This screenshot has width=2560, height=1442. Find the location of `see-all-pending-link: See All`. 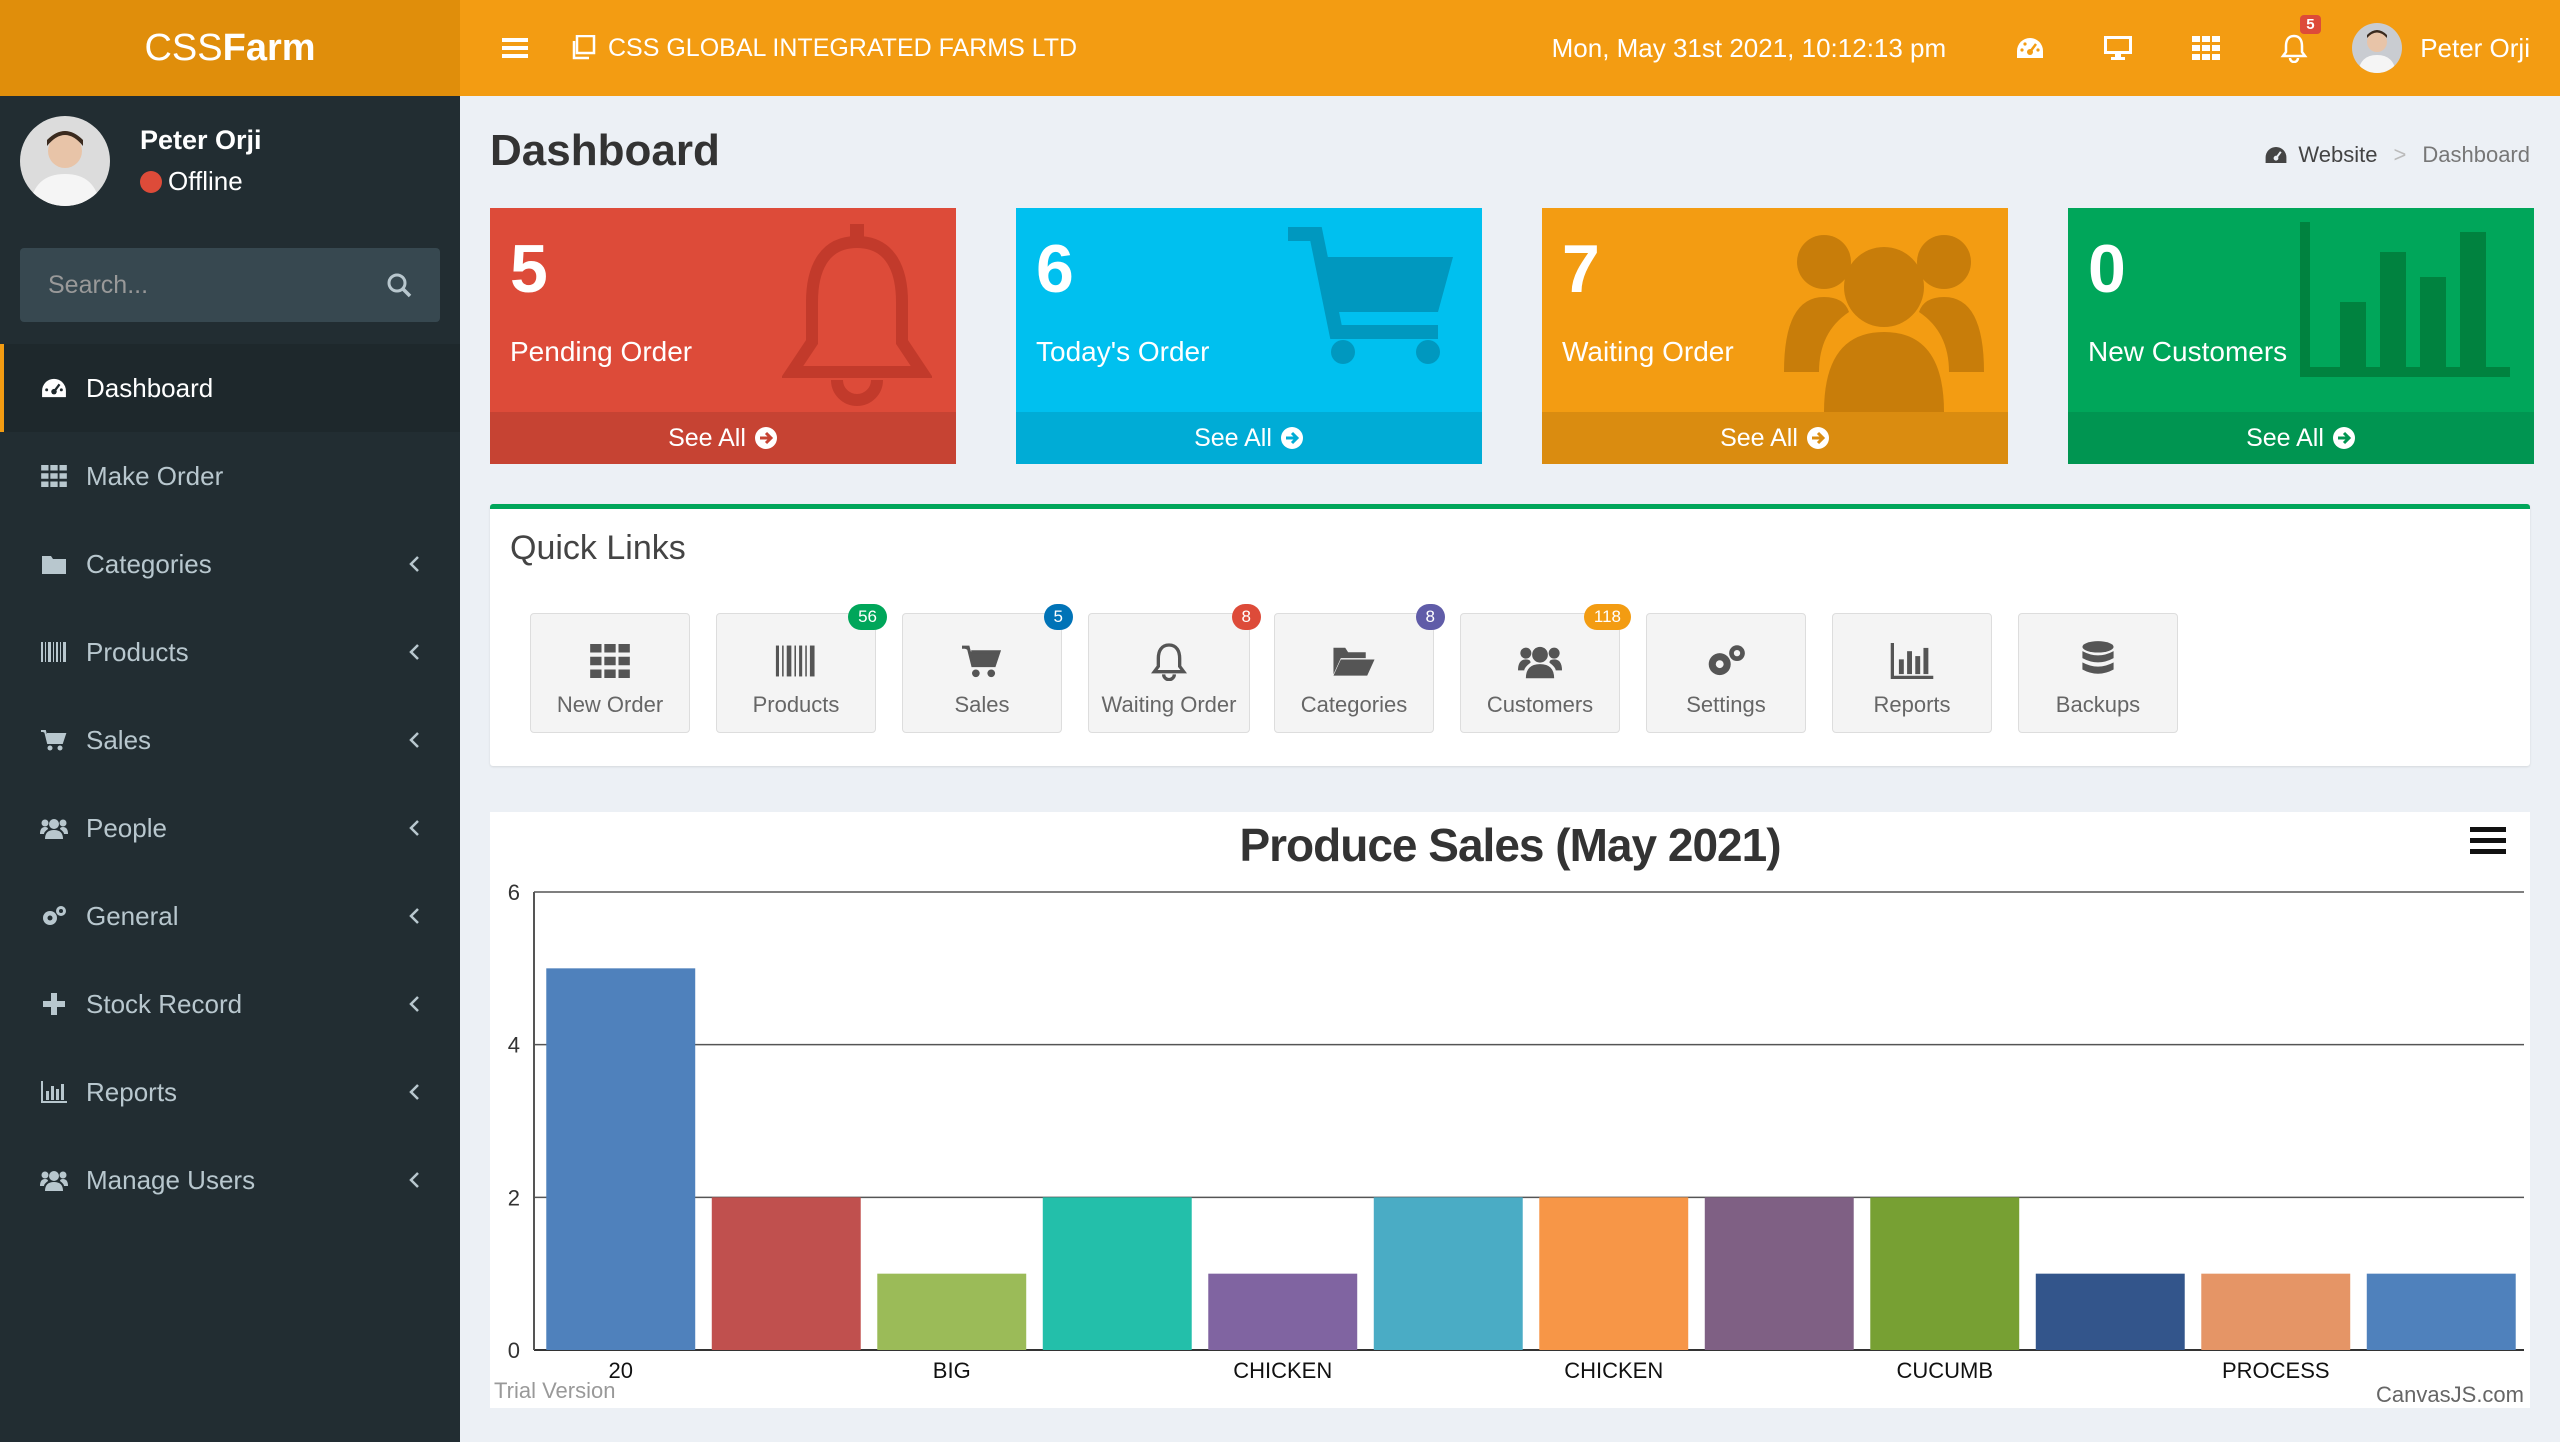

see-all-pending-link: See All is located at coordinates (723, 438).